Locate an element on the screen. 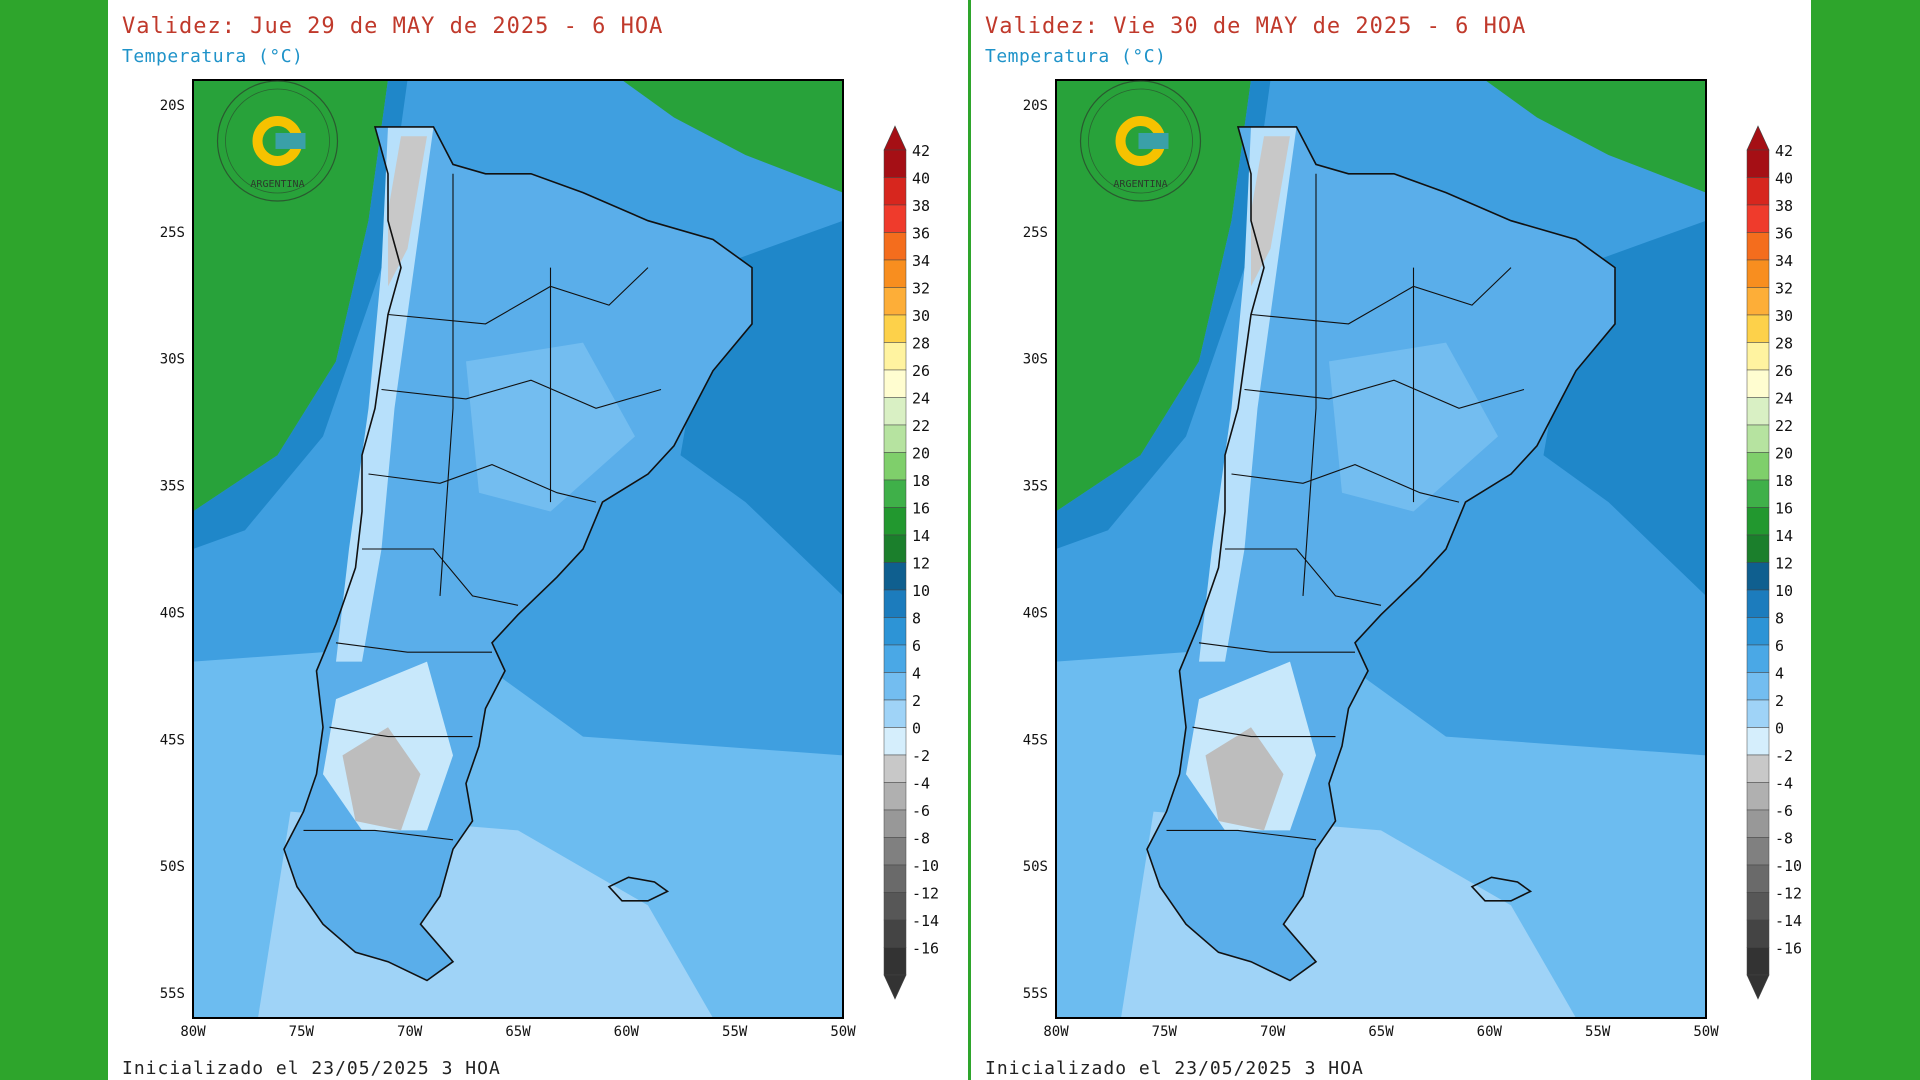  warm-pacific-band is located at coordinates (1153, 296).